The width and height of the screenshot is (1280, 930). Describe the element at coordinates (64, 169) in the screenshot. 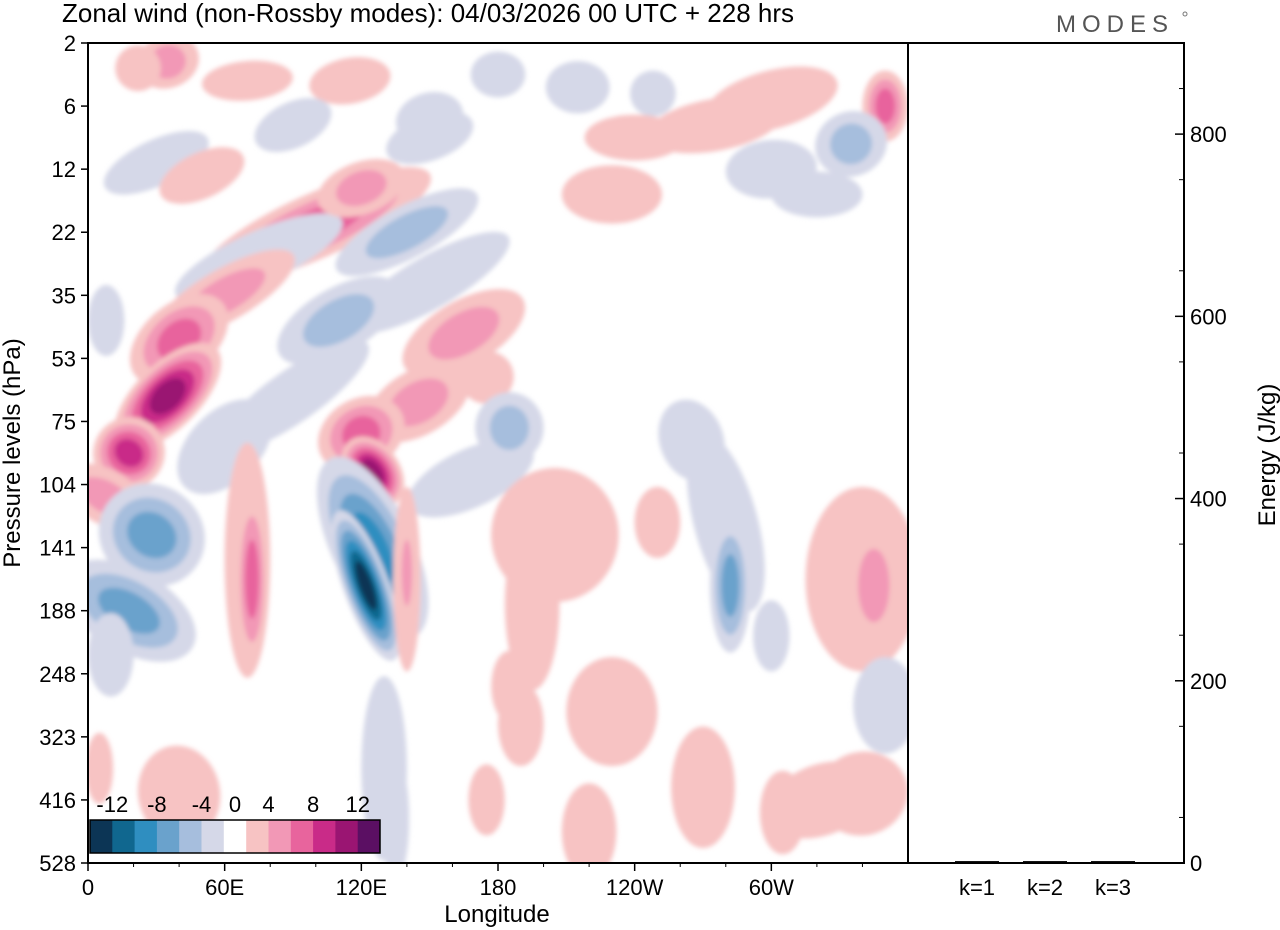

I see `y-tick-label: 12` at that location.